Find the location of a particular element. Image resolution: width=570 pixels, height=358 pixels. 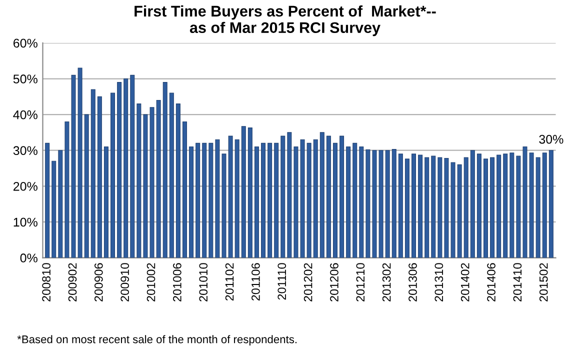

chart-title: First Time Buyers as Percent of Market*-- as of Mar 2015 RCI Survey is located at coordinates (285, 20).